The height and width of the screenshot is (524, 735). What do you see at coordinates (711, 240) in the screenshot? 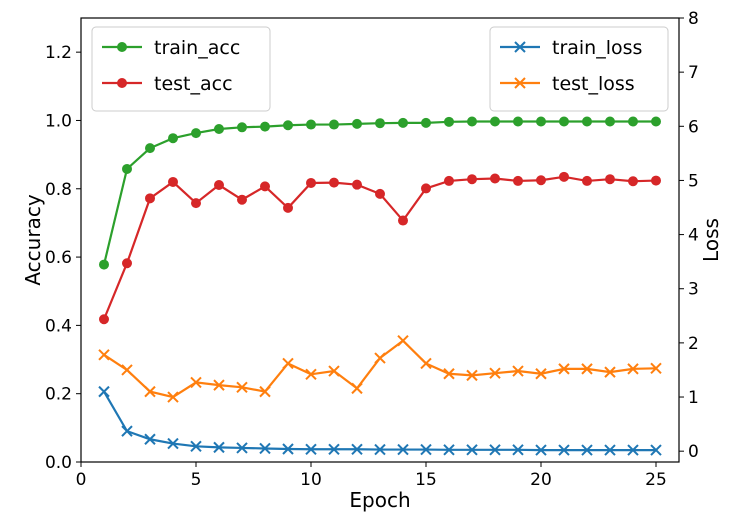
I see `right-y-axis-label: Loss` at bounding box center [711, 240].